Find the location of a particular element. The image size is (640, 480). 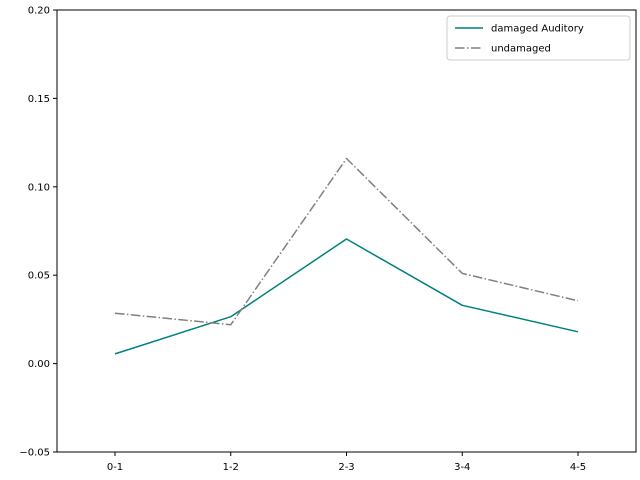

legend: damaged Auditory undamaged is located at coordinates (538, 38).